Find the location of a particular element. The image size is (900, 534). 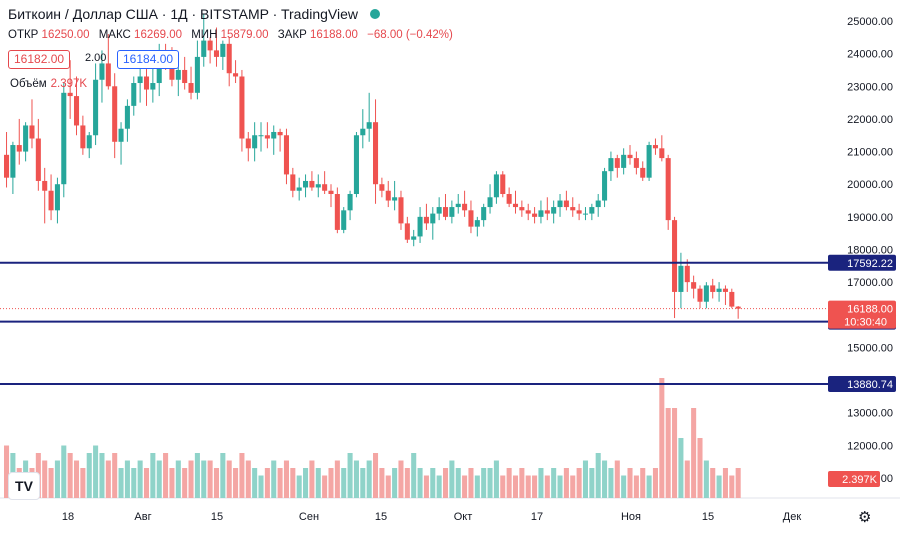

tradingview-logo-icon: TV is located at coordinates (24, 486).